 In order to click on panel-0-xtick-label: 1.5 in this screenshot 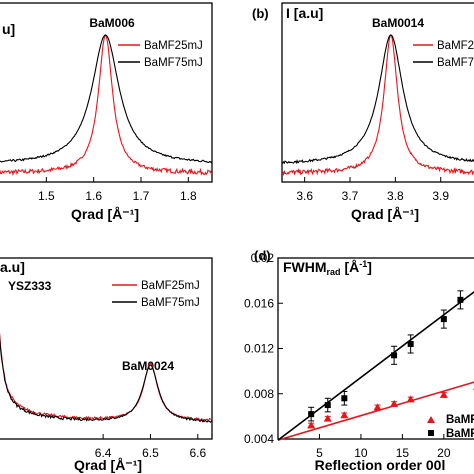, I will do `click(46, 196)`.